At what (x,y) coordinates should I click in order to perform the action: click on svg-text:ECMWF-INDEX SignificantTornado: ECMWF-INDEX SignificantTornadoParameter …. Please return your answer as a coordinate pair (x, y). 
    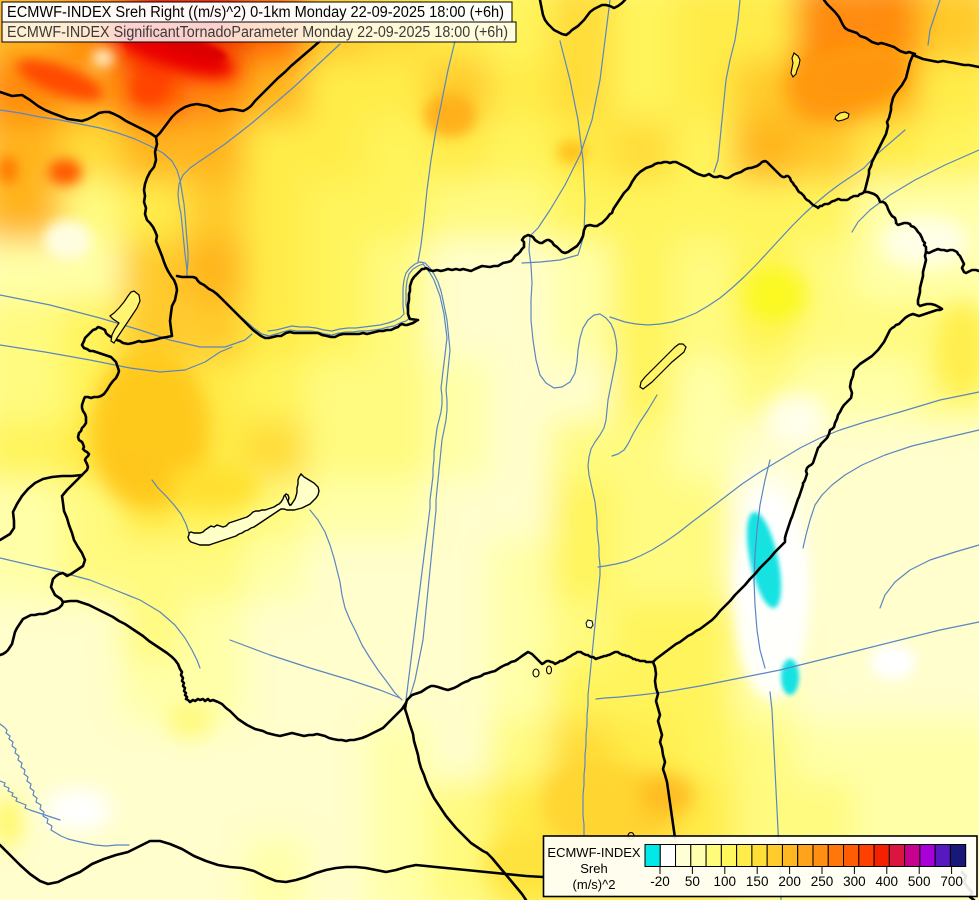
    Looking at the image, I should click on (257, 32).